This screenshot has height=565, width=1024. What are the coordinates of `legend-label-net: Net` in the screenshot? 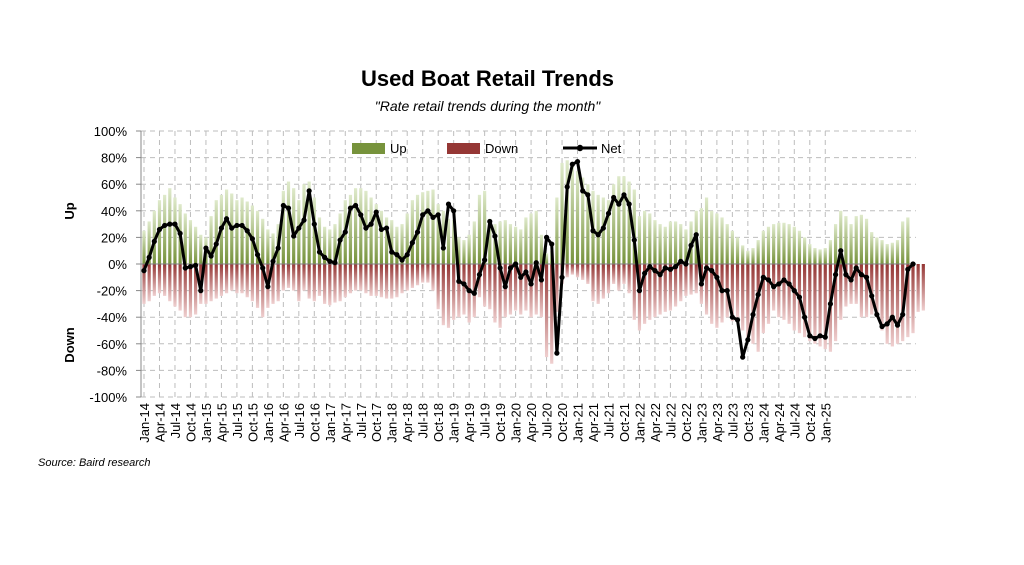 It's located at (611, 148).